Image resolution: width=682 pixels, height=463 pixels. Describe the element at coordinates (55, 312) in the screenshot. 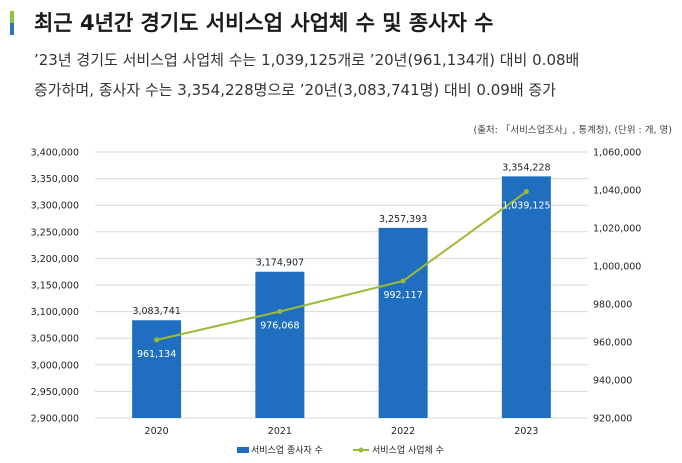

I see `y-left-tick-label: 3,100,000` at that location.